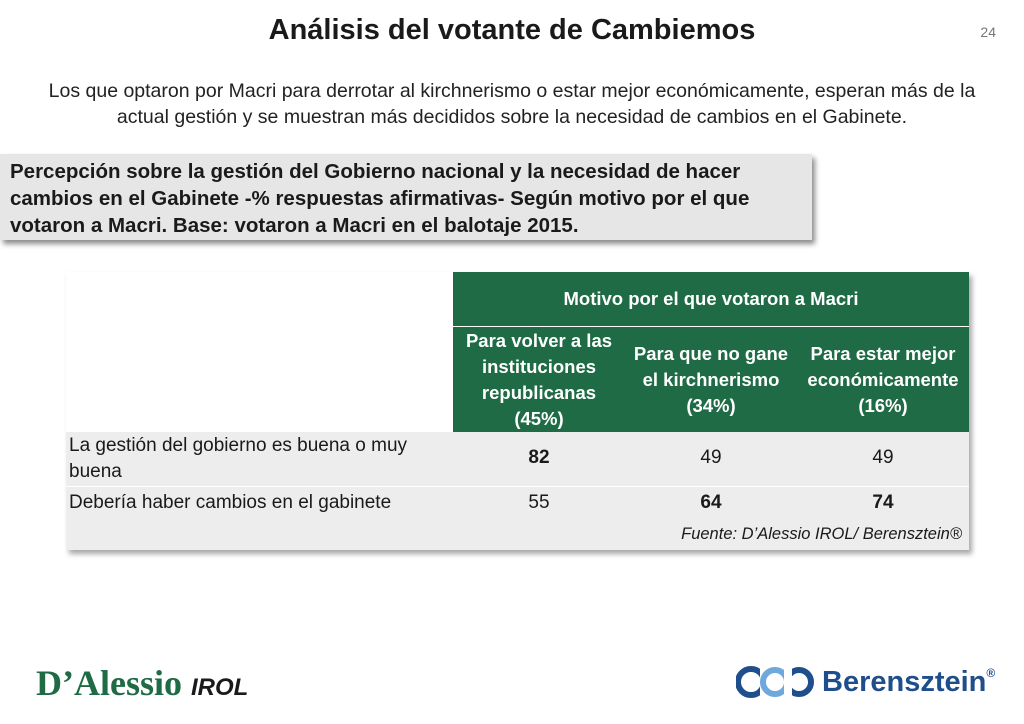 Image resolution: width=1024 pixels, height=724 pixels. I want to click on header-blank-cell, so click(259, 352).